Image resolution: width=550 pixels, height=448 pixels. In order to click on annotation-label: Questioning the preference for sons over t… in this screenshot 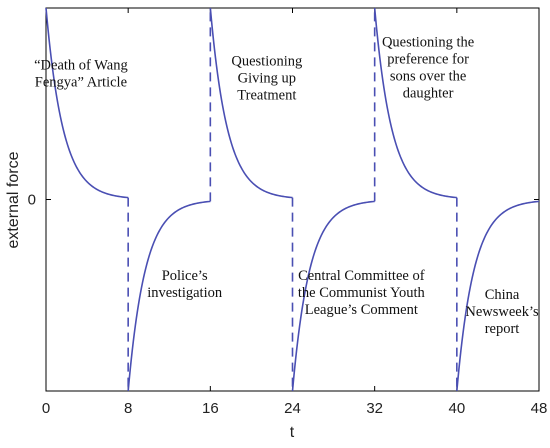, I will do `click(428, 67)`.